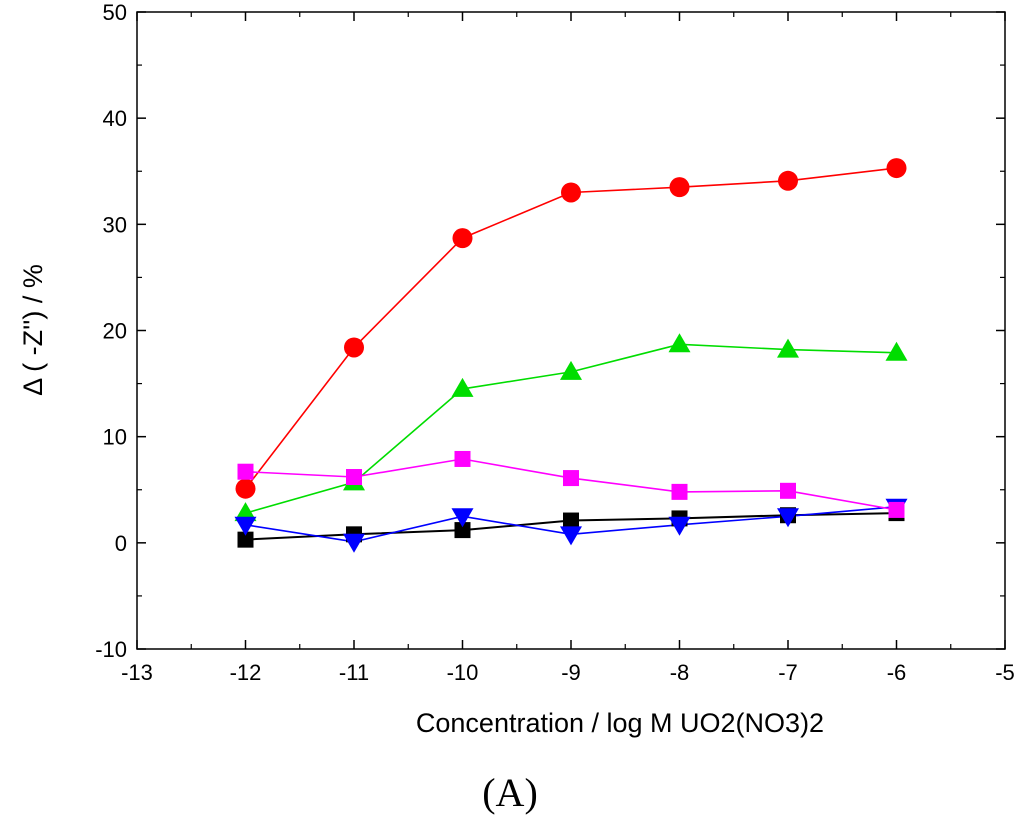 The image size is (1024, 826). I want to click on x-tick-label: -8, so click(680, 672).